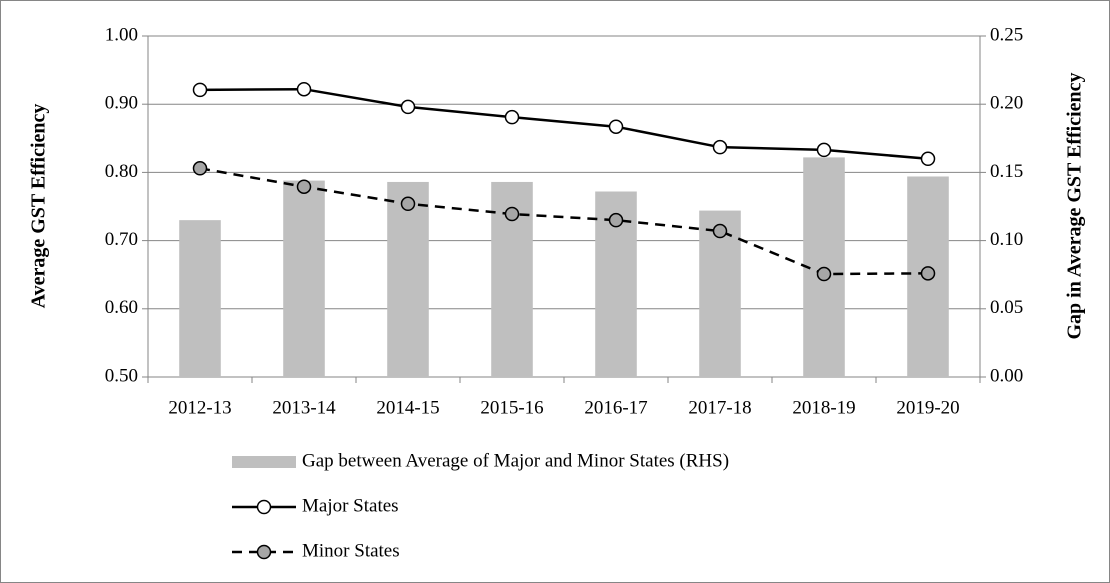  What do you see at coordinates (121, 307) in the screenshot?
I see `y-tick-label: 0.60` at bounding box center [121, 307].